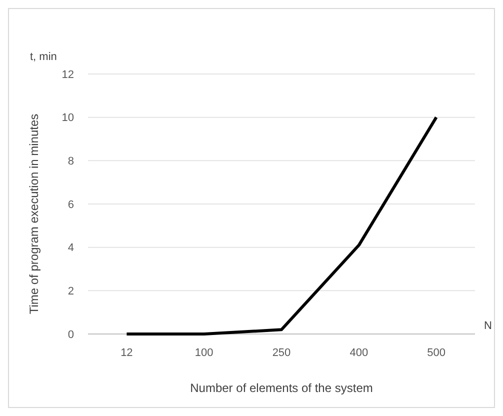 Image resolution: width=503 pixels, height=416 pixels. What do you see at coordinates (359, 353) in the screenshot?
I see `x-tick-label: 400` at bounding box center [359, 353].